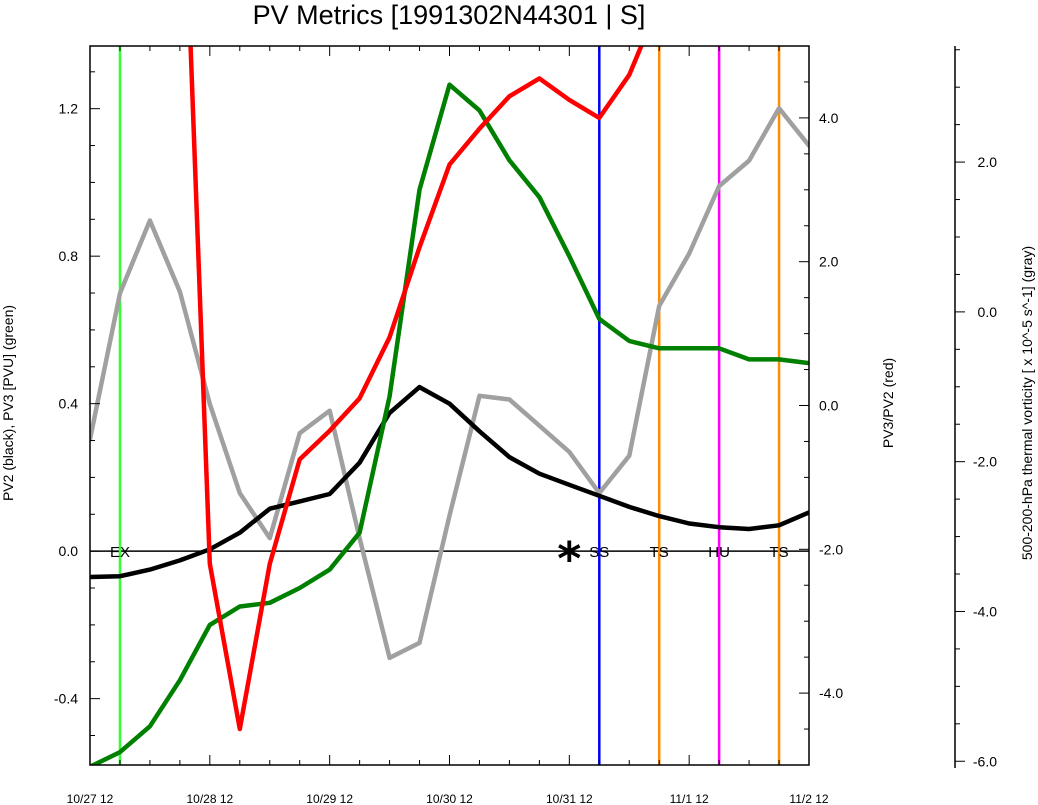 The width and height of the screenshot is (1038, 805). Describe the element at coordinates (8, 403) in the screenshot. I see `left-axis-label: PV2 (black), PV3 [PVU] (green)` at that location.